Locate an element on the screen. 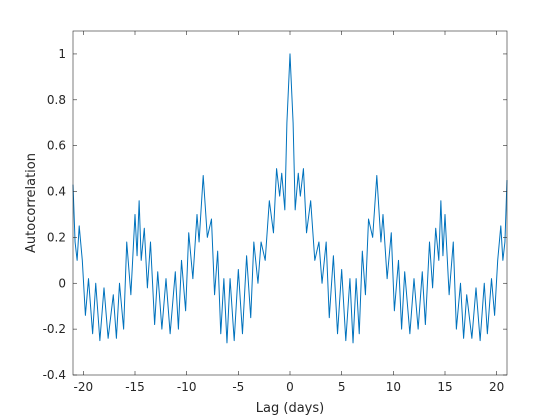 This screenshot has height=420, width=560. y-tick-label: 0 is located at coordinates (62, 283).